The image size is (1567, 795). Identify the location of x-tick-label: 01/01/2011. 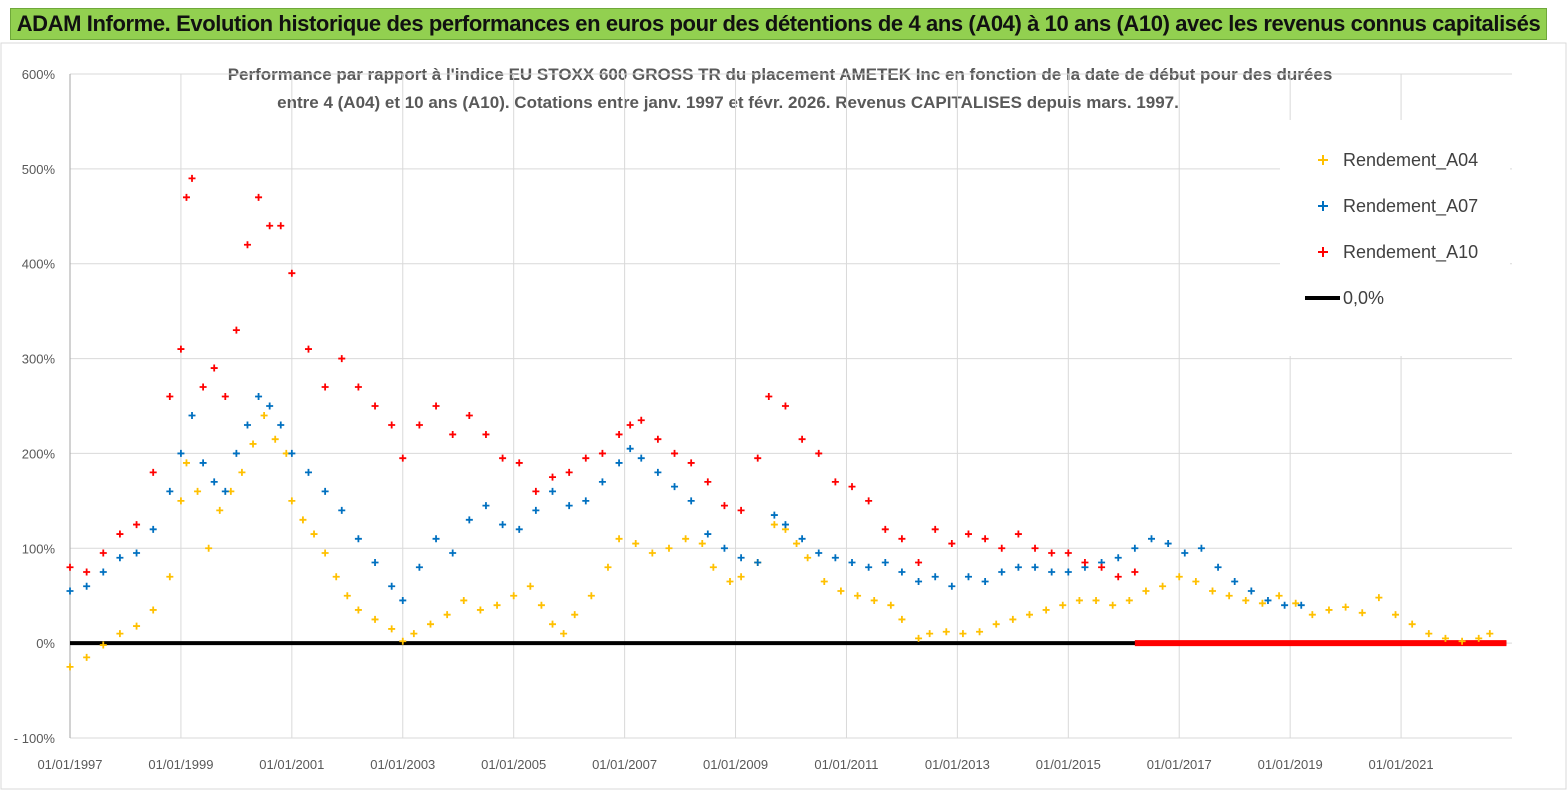
(846, 764).